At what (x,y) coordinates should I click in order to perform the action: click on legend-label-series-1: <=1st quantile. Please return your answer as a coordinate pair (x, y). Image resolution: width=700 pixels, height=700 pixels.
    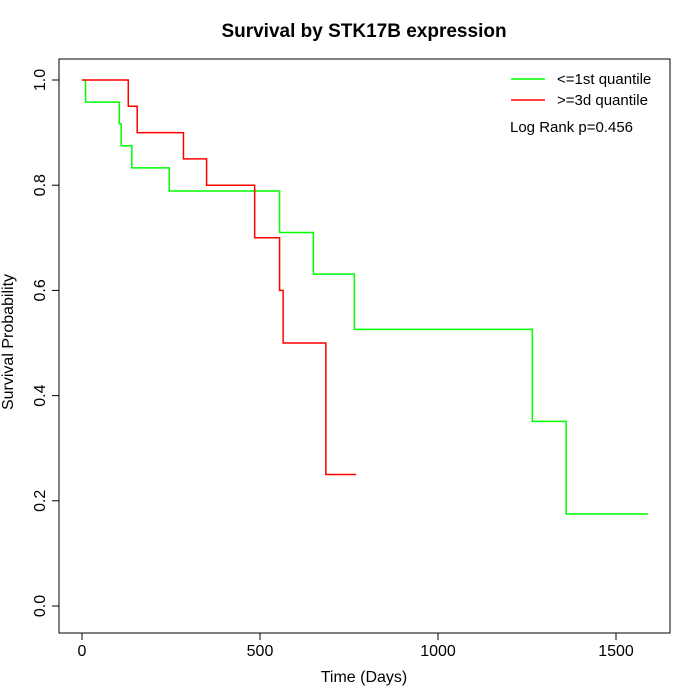
    Looking at the image, I should click on (604, 79).